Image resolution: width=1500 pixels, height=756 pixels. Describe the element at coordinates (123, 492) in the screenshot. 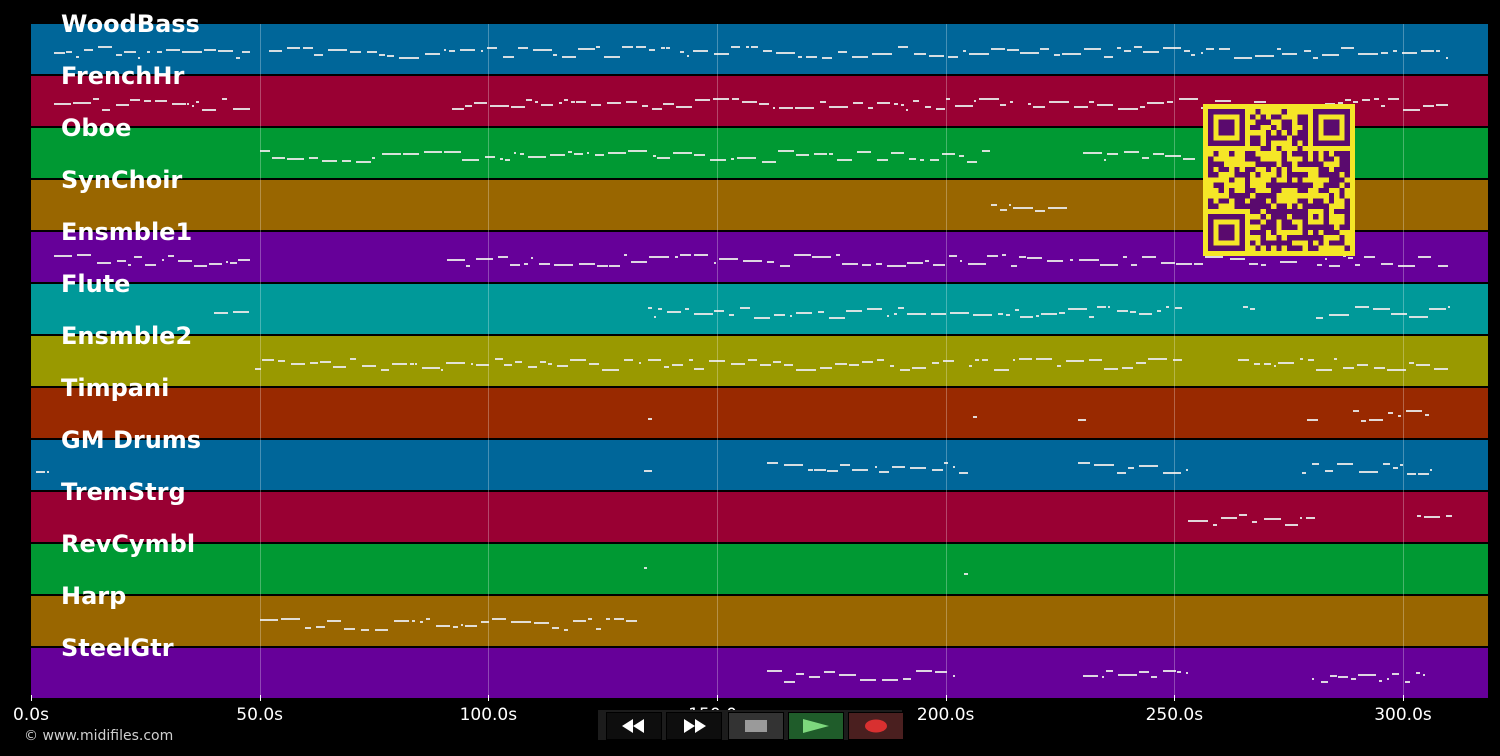

I see `track-label: TremStrg` at that location.